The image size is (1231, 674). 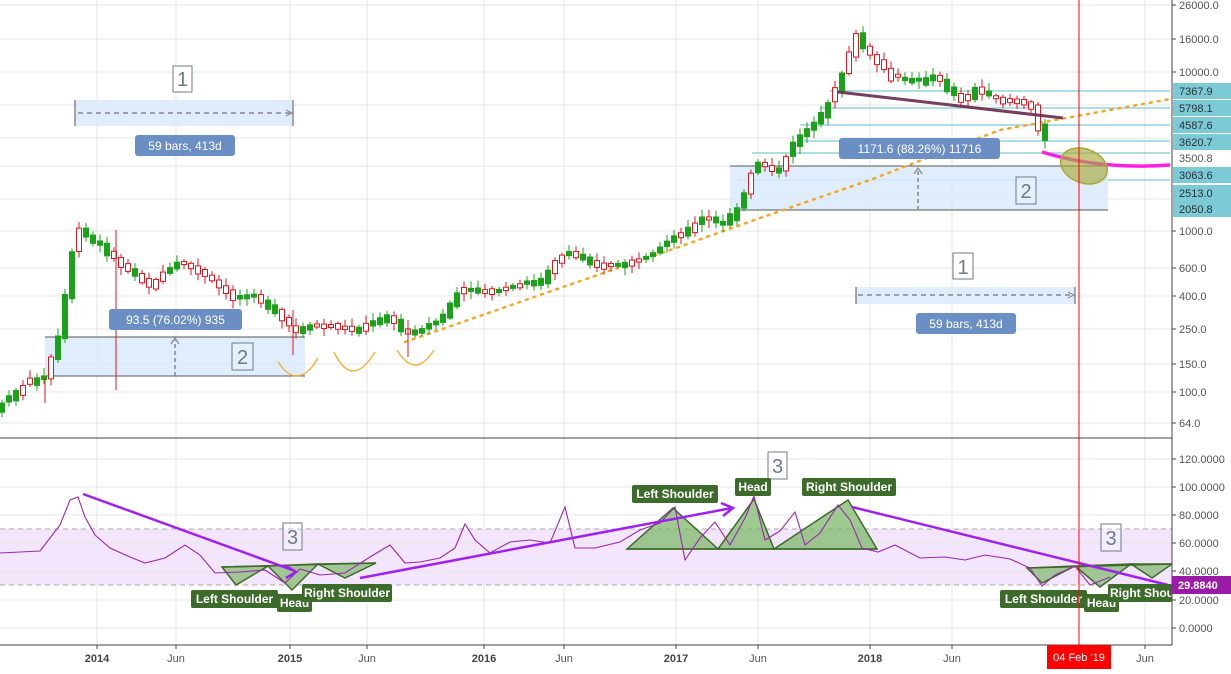 What do you see at coordinates (1199, 601) in the screenshot?
I see `rsi-tick-label: 20.0000` at bounding box center [1199, 601].